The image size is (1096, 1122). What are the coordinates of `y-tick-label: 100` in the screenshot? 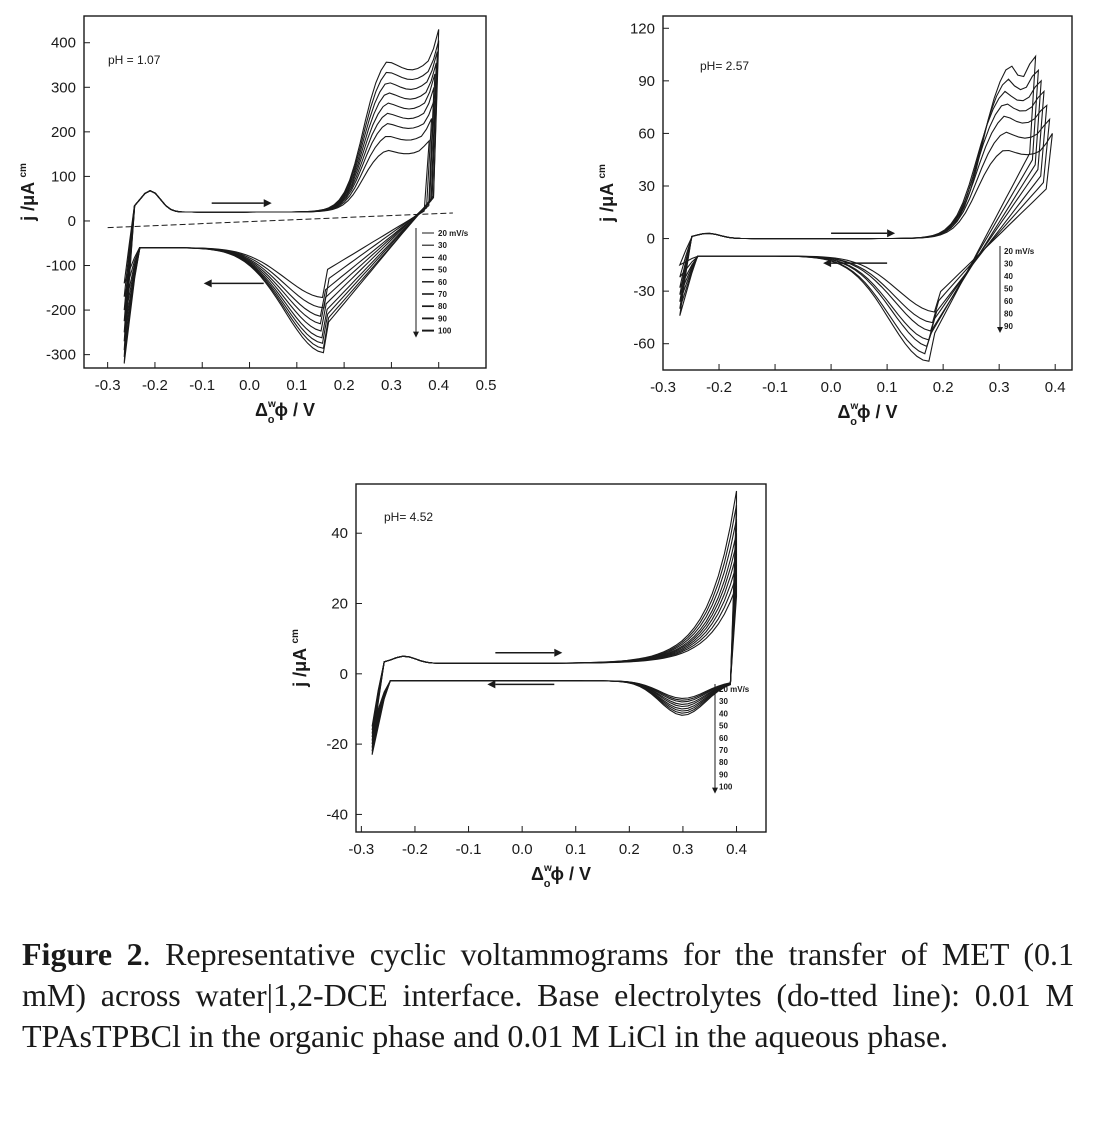 It's located at (63, 176).